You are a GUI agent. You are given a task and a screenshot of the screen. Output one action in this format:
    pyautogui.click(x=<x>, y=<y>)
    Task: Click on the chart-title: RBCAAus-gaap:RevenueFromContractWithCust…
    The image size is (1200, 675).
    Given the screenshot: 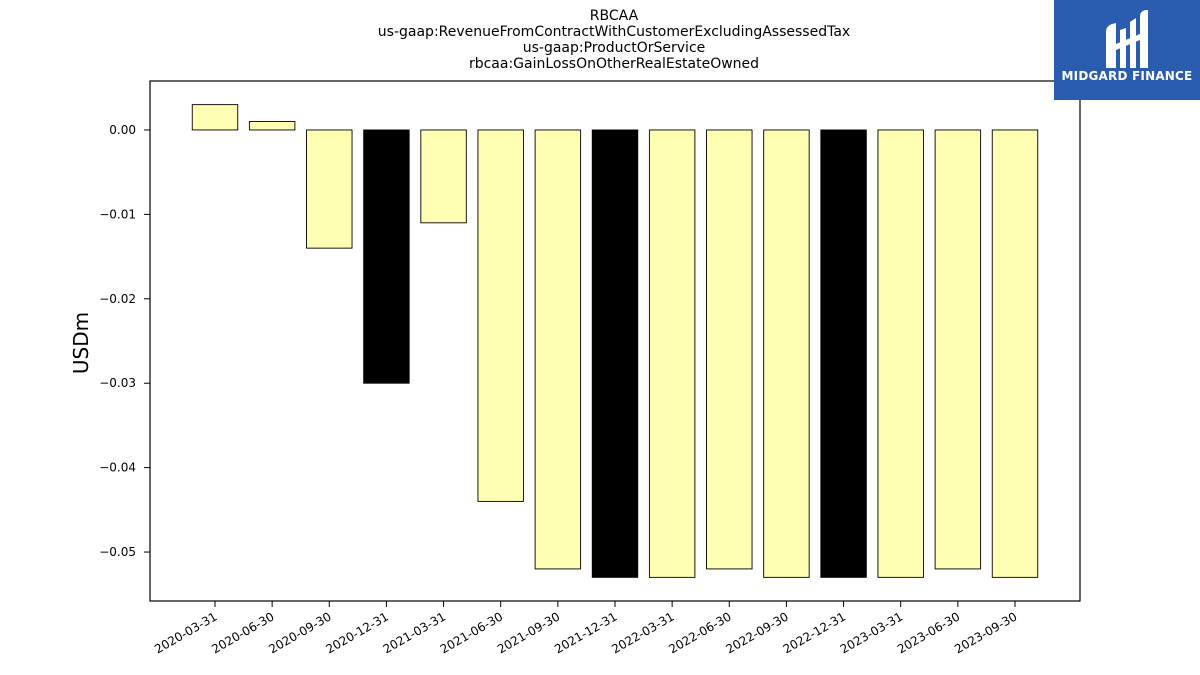 What is the action you would take?
    pyautogui.click(x=614, y=40)
    